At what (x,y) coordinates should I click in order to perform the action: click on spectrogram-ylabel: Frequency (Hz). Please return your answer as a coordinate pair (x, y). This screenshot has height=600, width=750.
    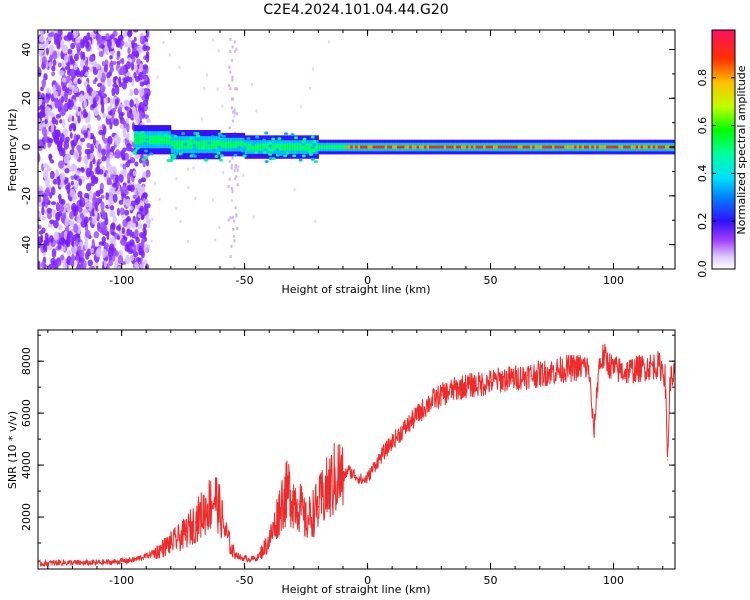
    Looking at the image, I should click on (12, 150).